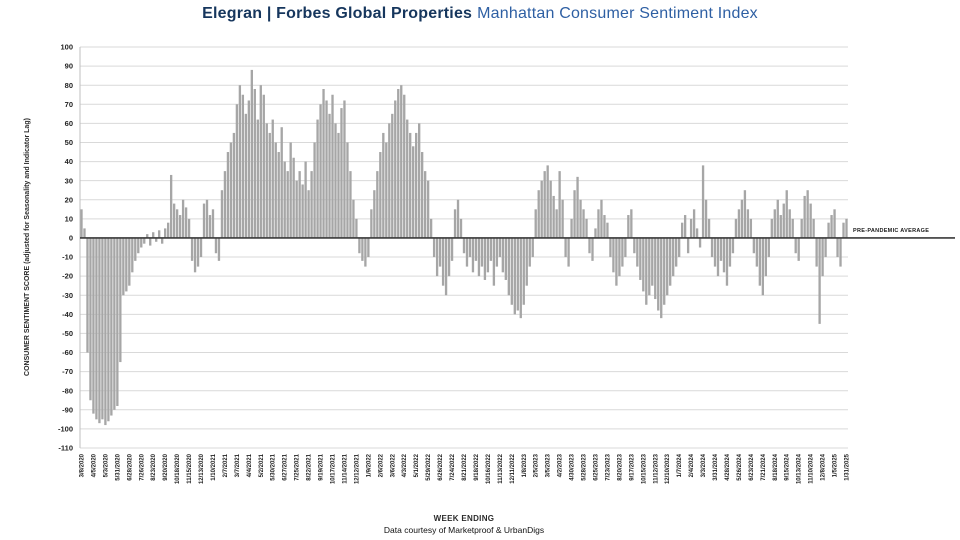  I want to click on svg-text: 8/20/2023, so click(620, 466).